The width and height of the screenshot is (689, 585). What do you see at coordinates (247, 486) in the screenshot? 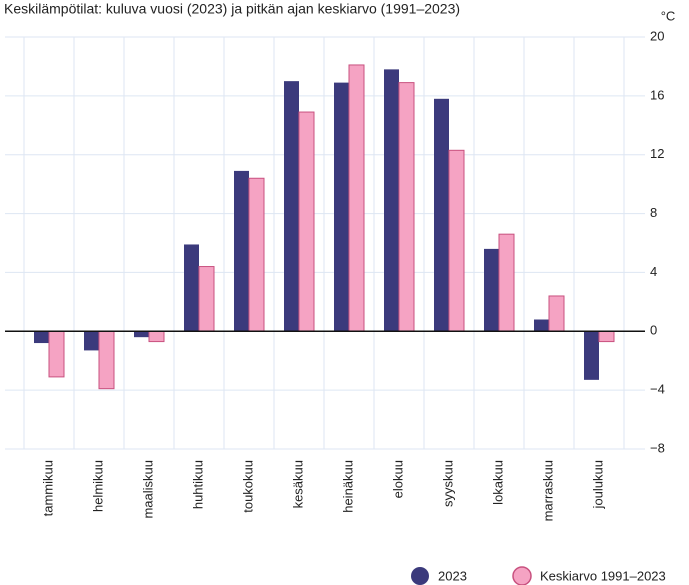
I see `x-tick-label: toukokuu` at bounding box center [247, 486].